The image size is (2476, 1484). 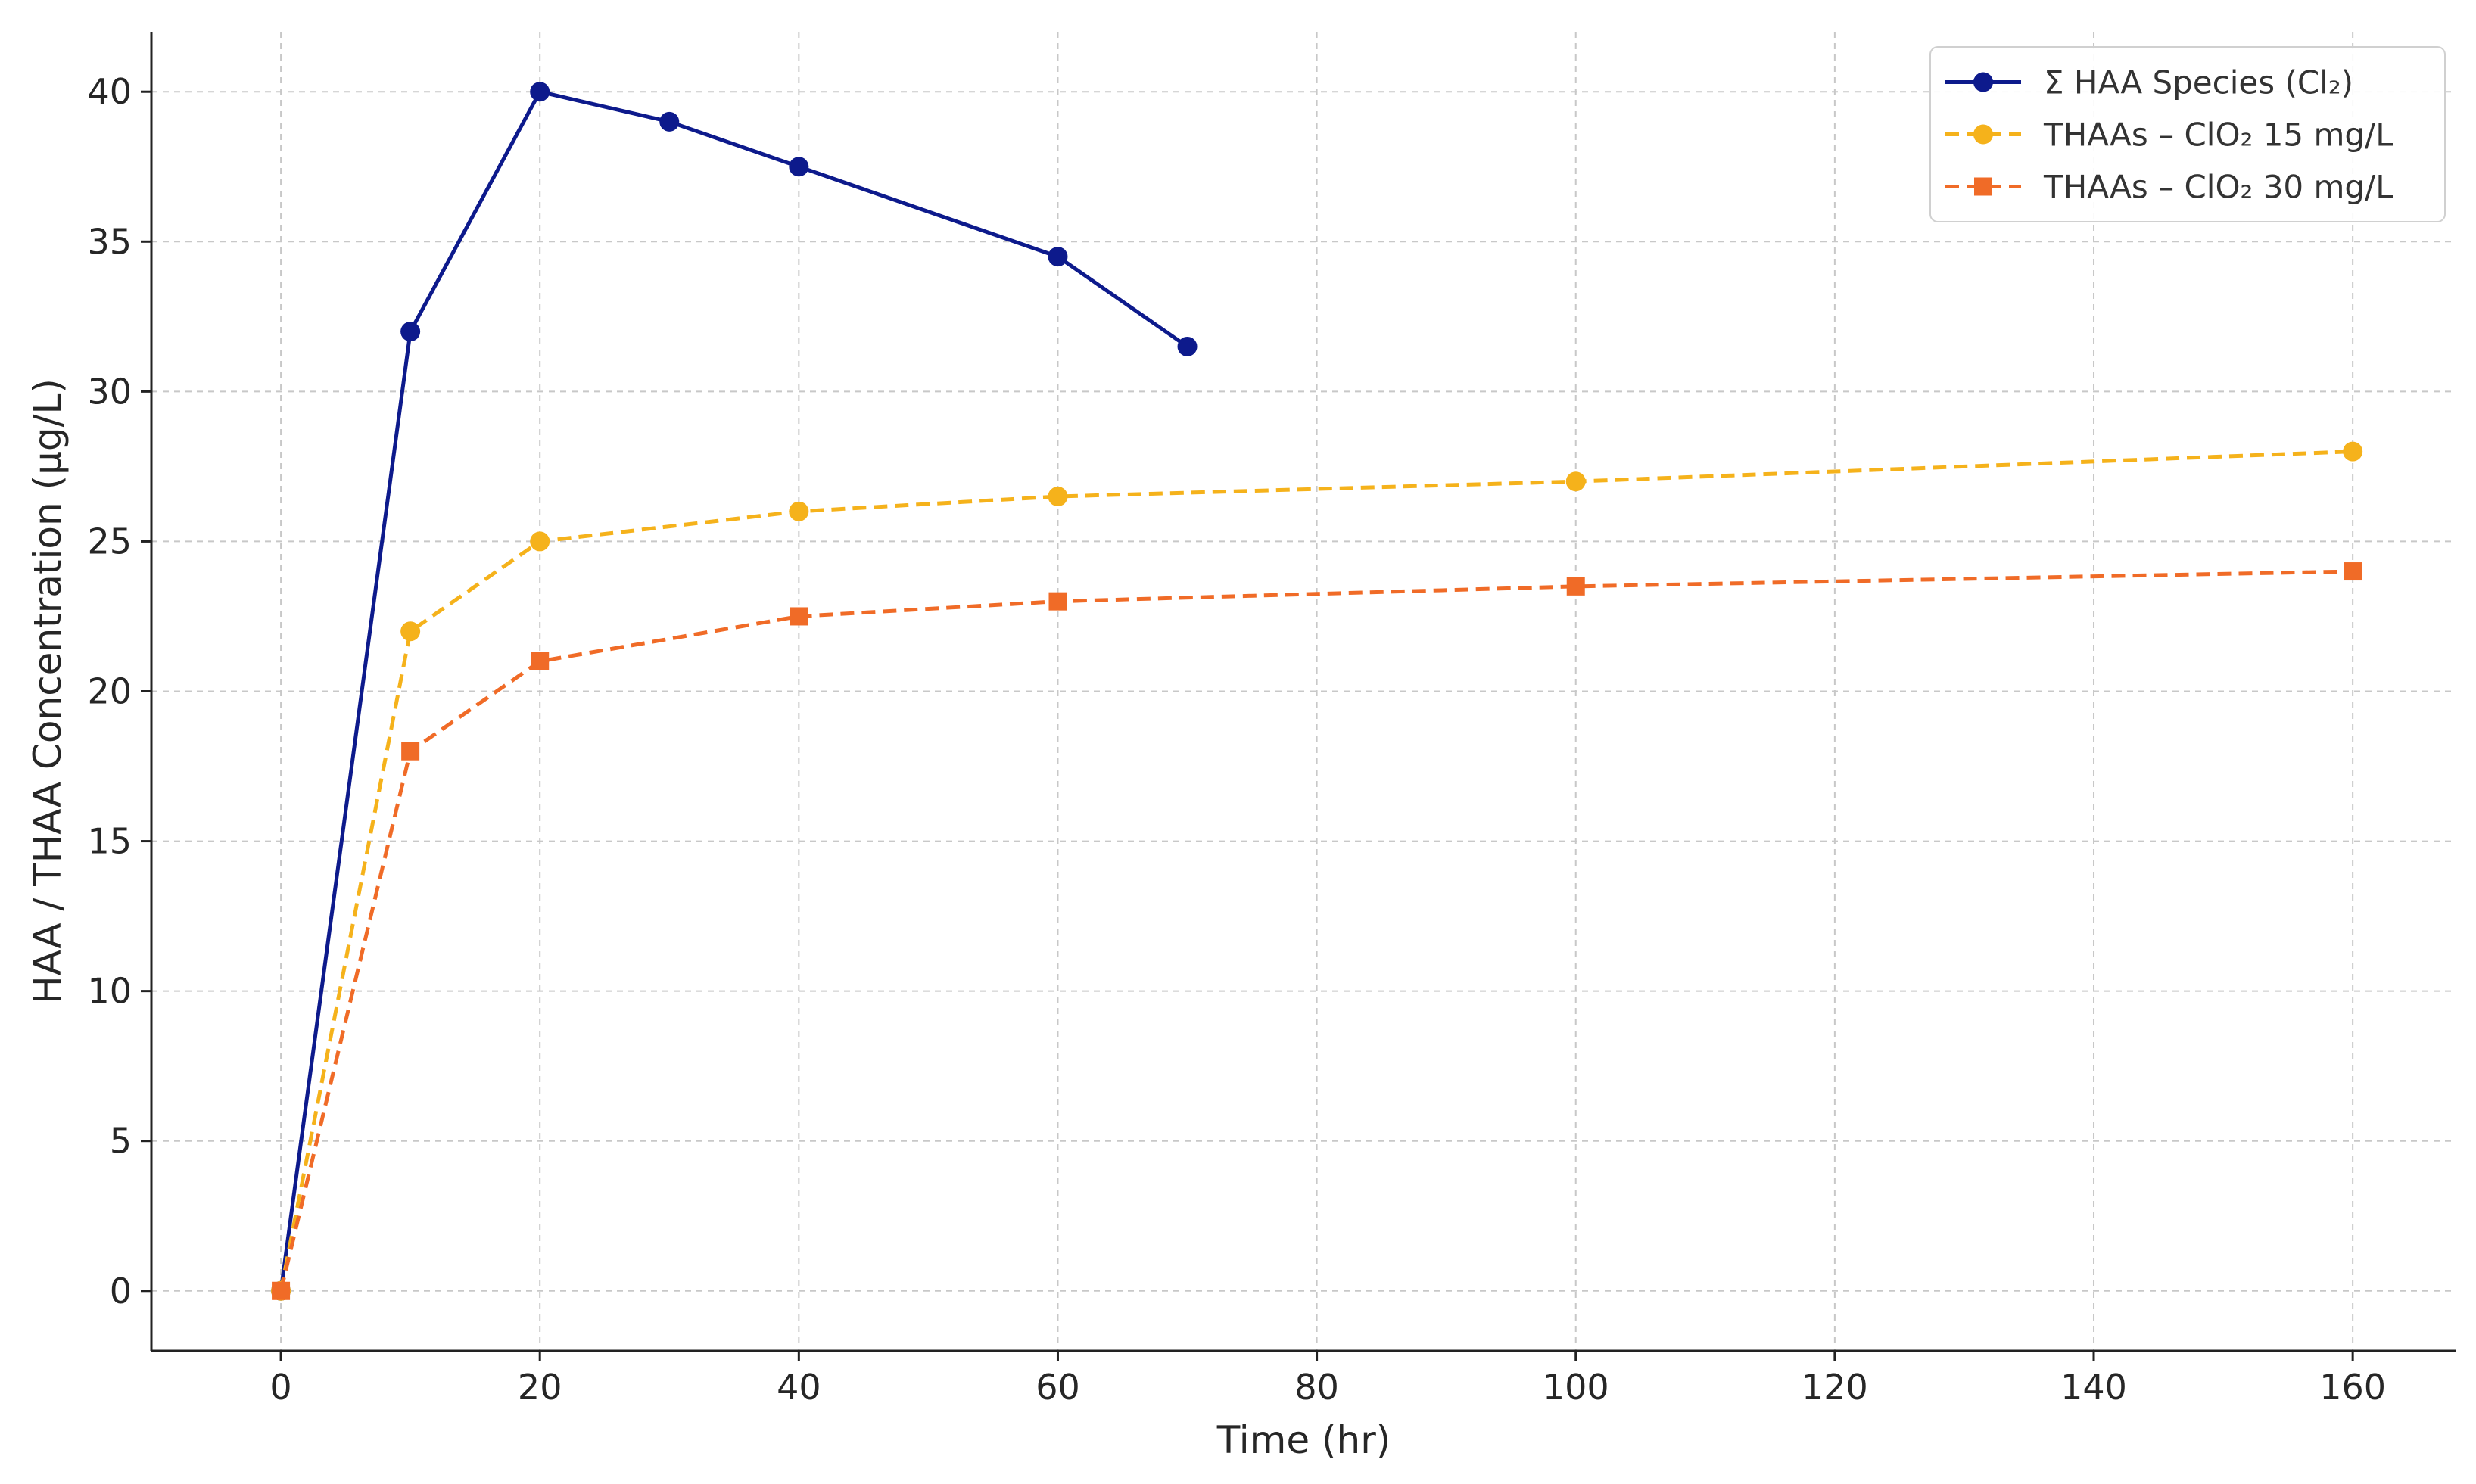 What do you see at coordinates (48, 691) in the screenshot?
I see `y-axis-label: HAA / THAA Concentration (µg/L)` at bounding box center [48, 691].